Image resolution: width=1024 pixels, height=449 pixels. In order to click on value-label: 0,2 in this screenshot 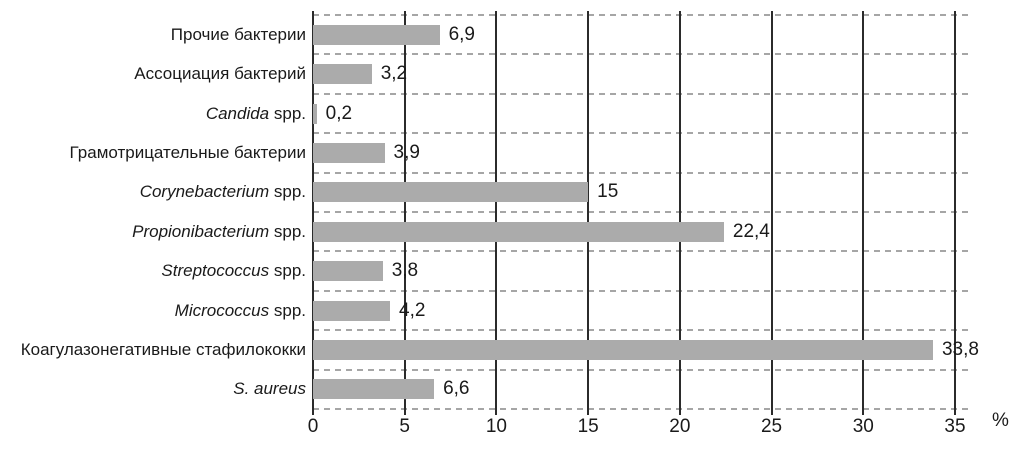, I will do `click(339, 113)`.